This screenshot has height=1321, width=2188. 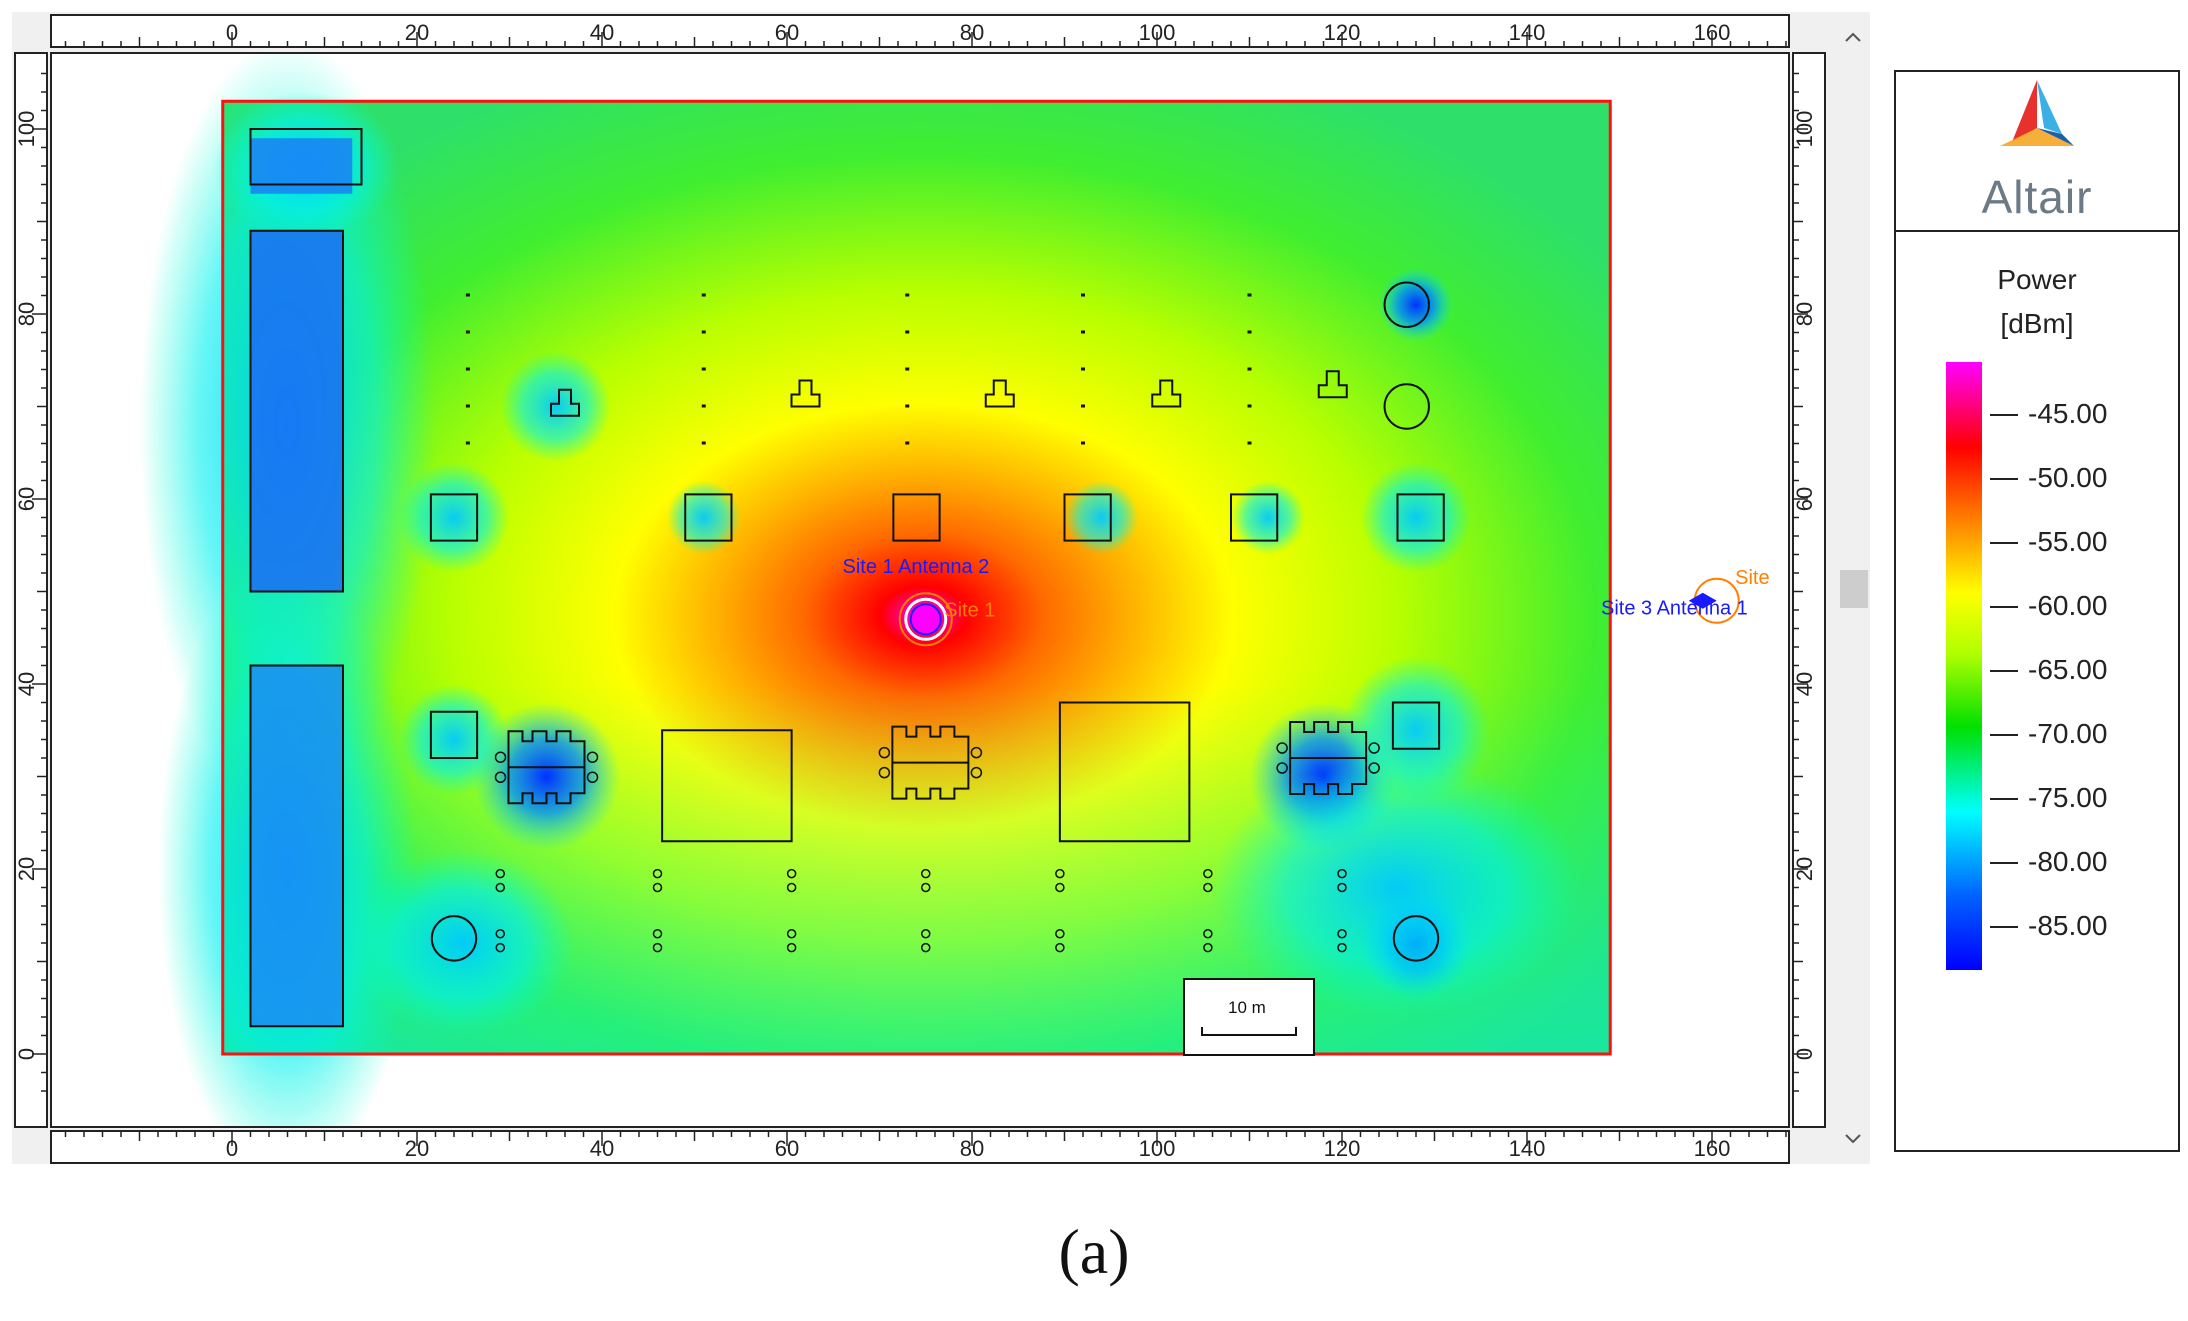 What do you see at coordinates (2068, 925) in the screenshot?
I see `legend-tick-label: -85.00` at bounding box center [2068, 925].